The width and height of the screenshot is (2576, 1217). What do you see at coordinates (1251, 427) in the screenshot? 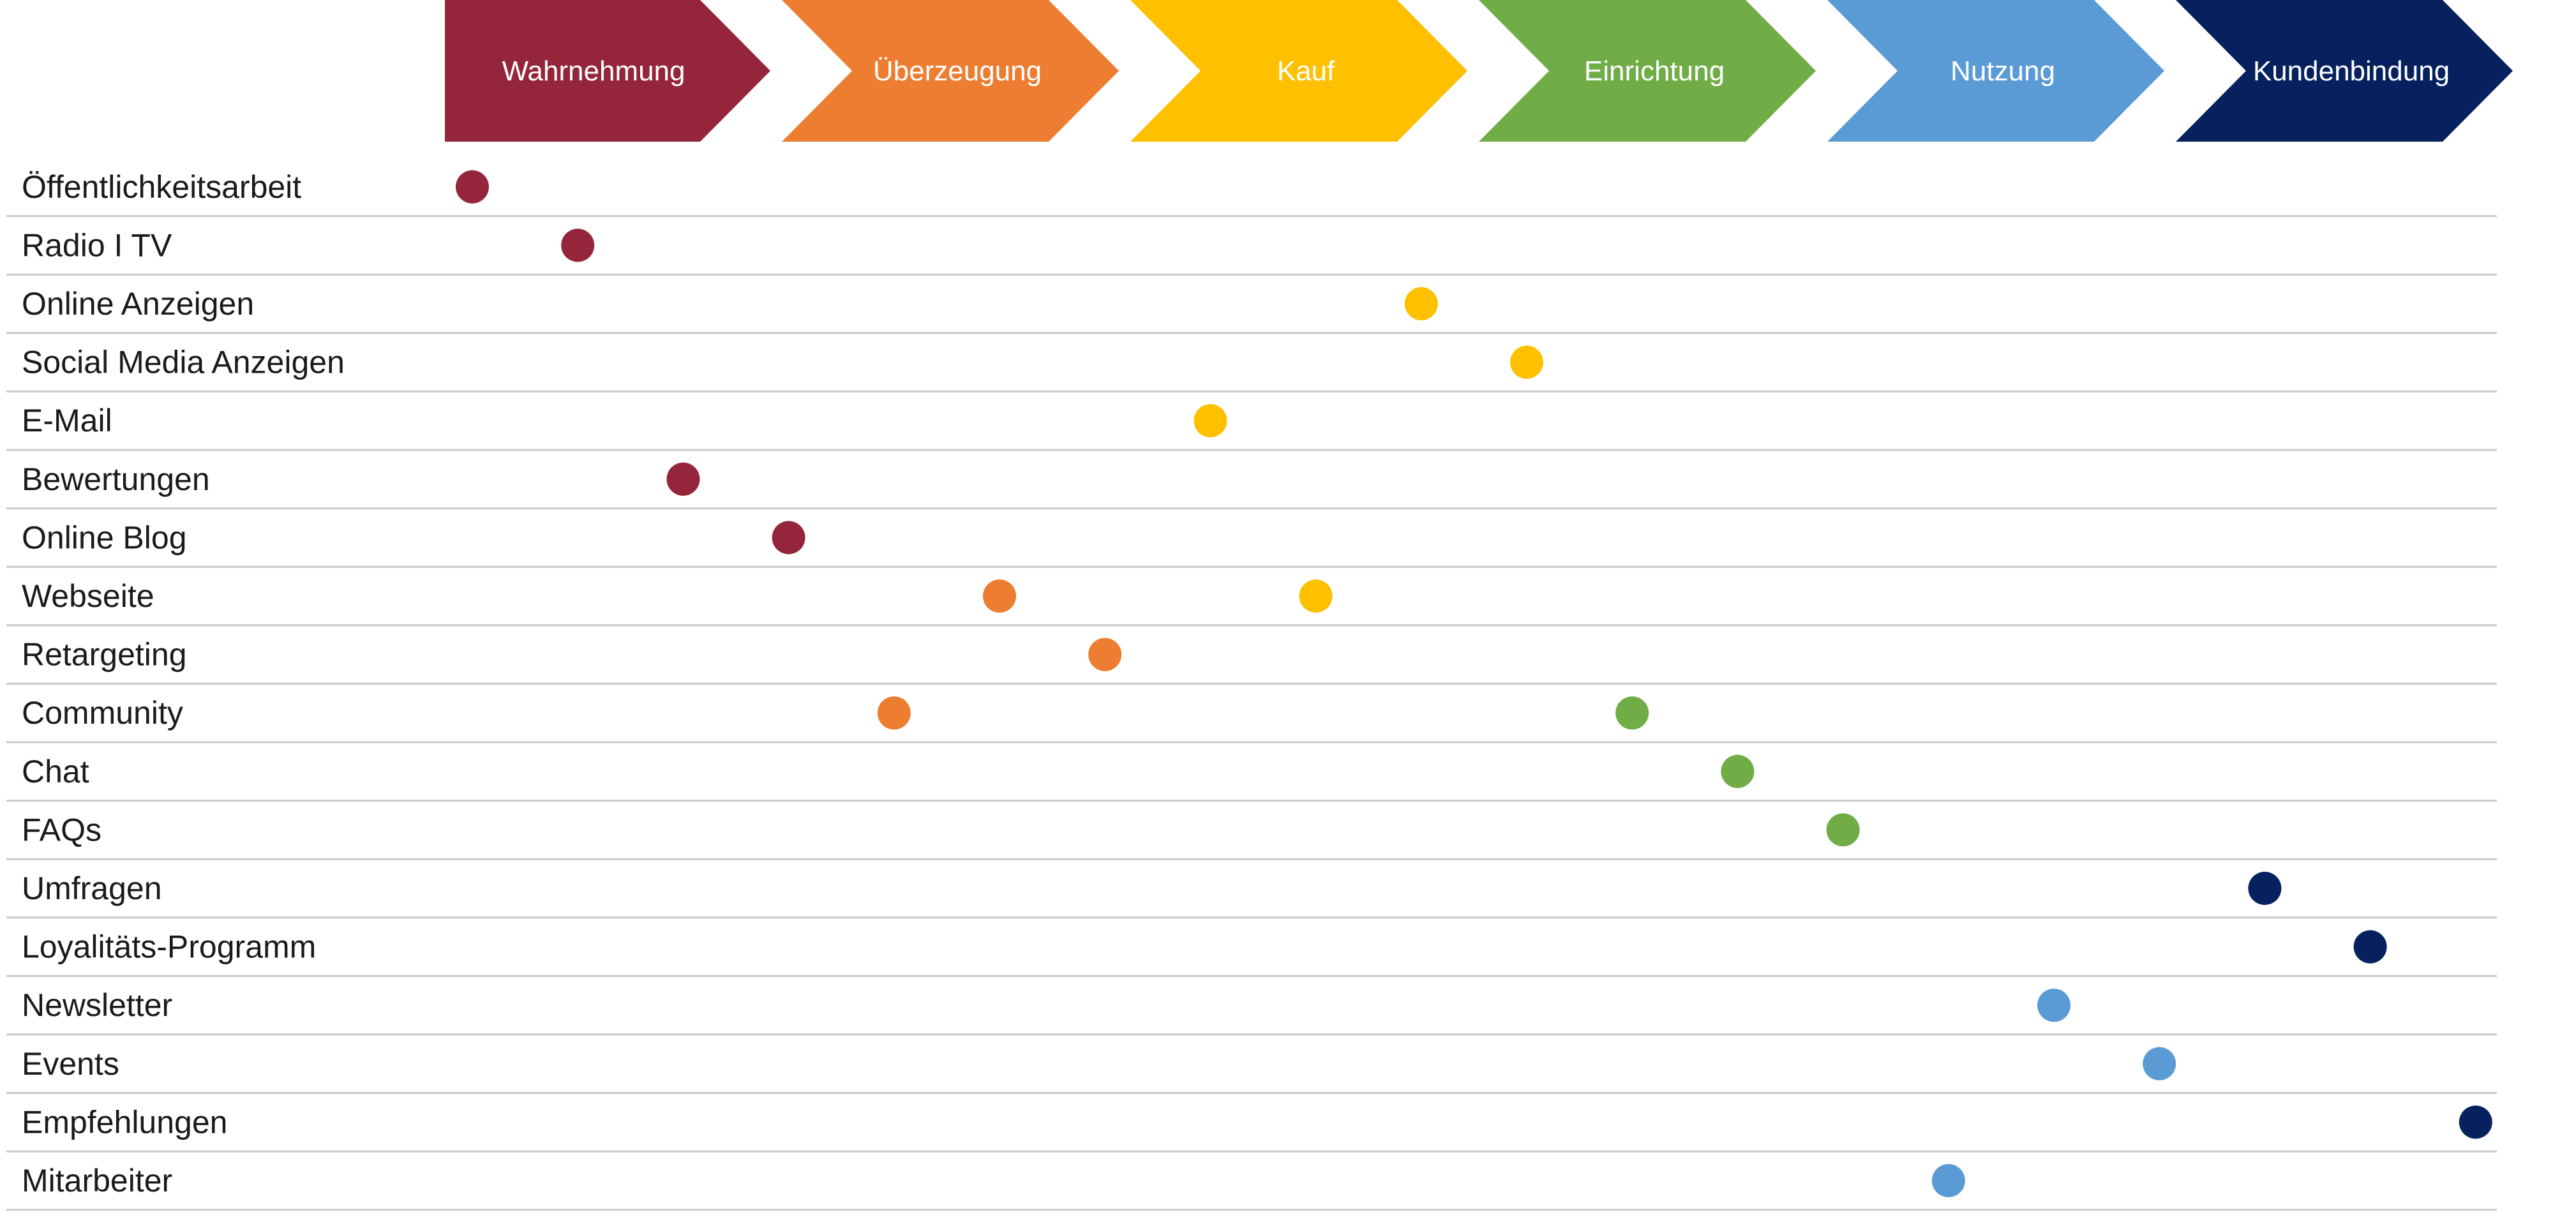
I see `channel-row: E-Mail` at bounding box center [1251, 427].